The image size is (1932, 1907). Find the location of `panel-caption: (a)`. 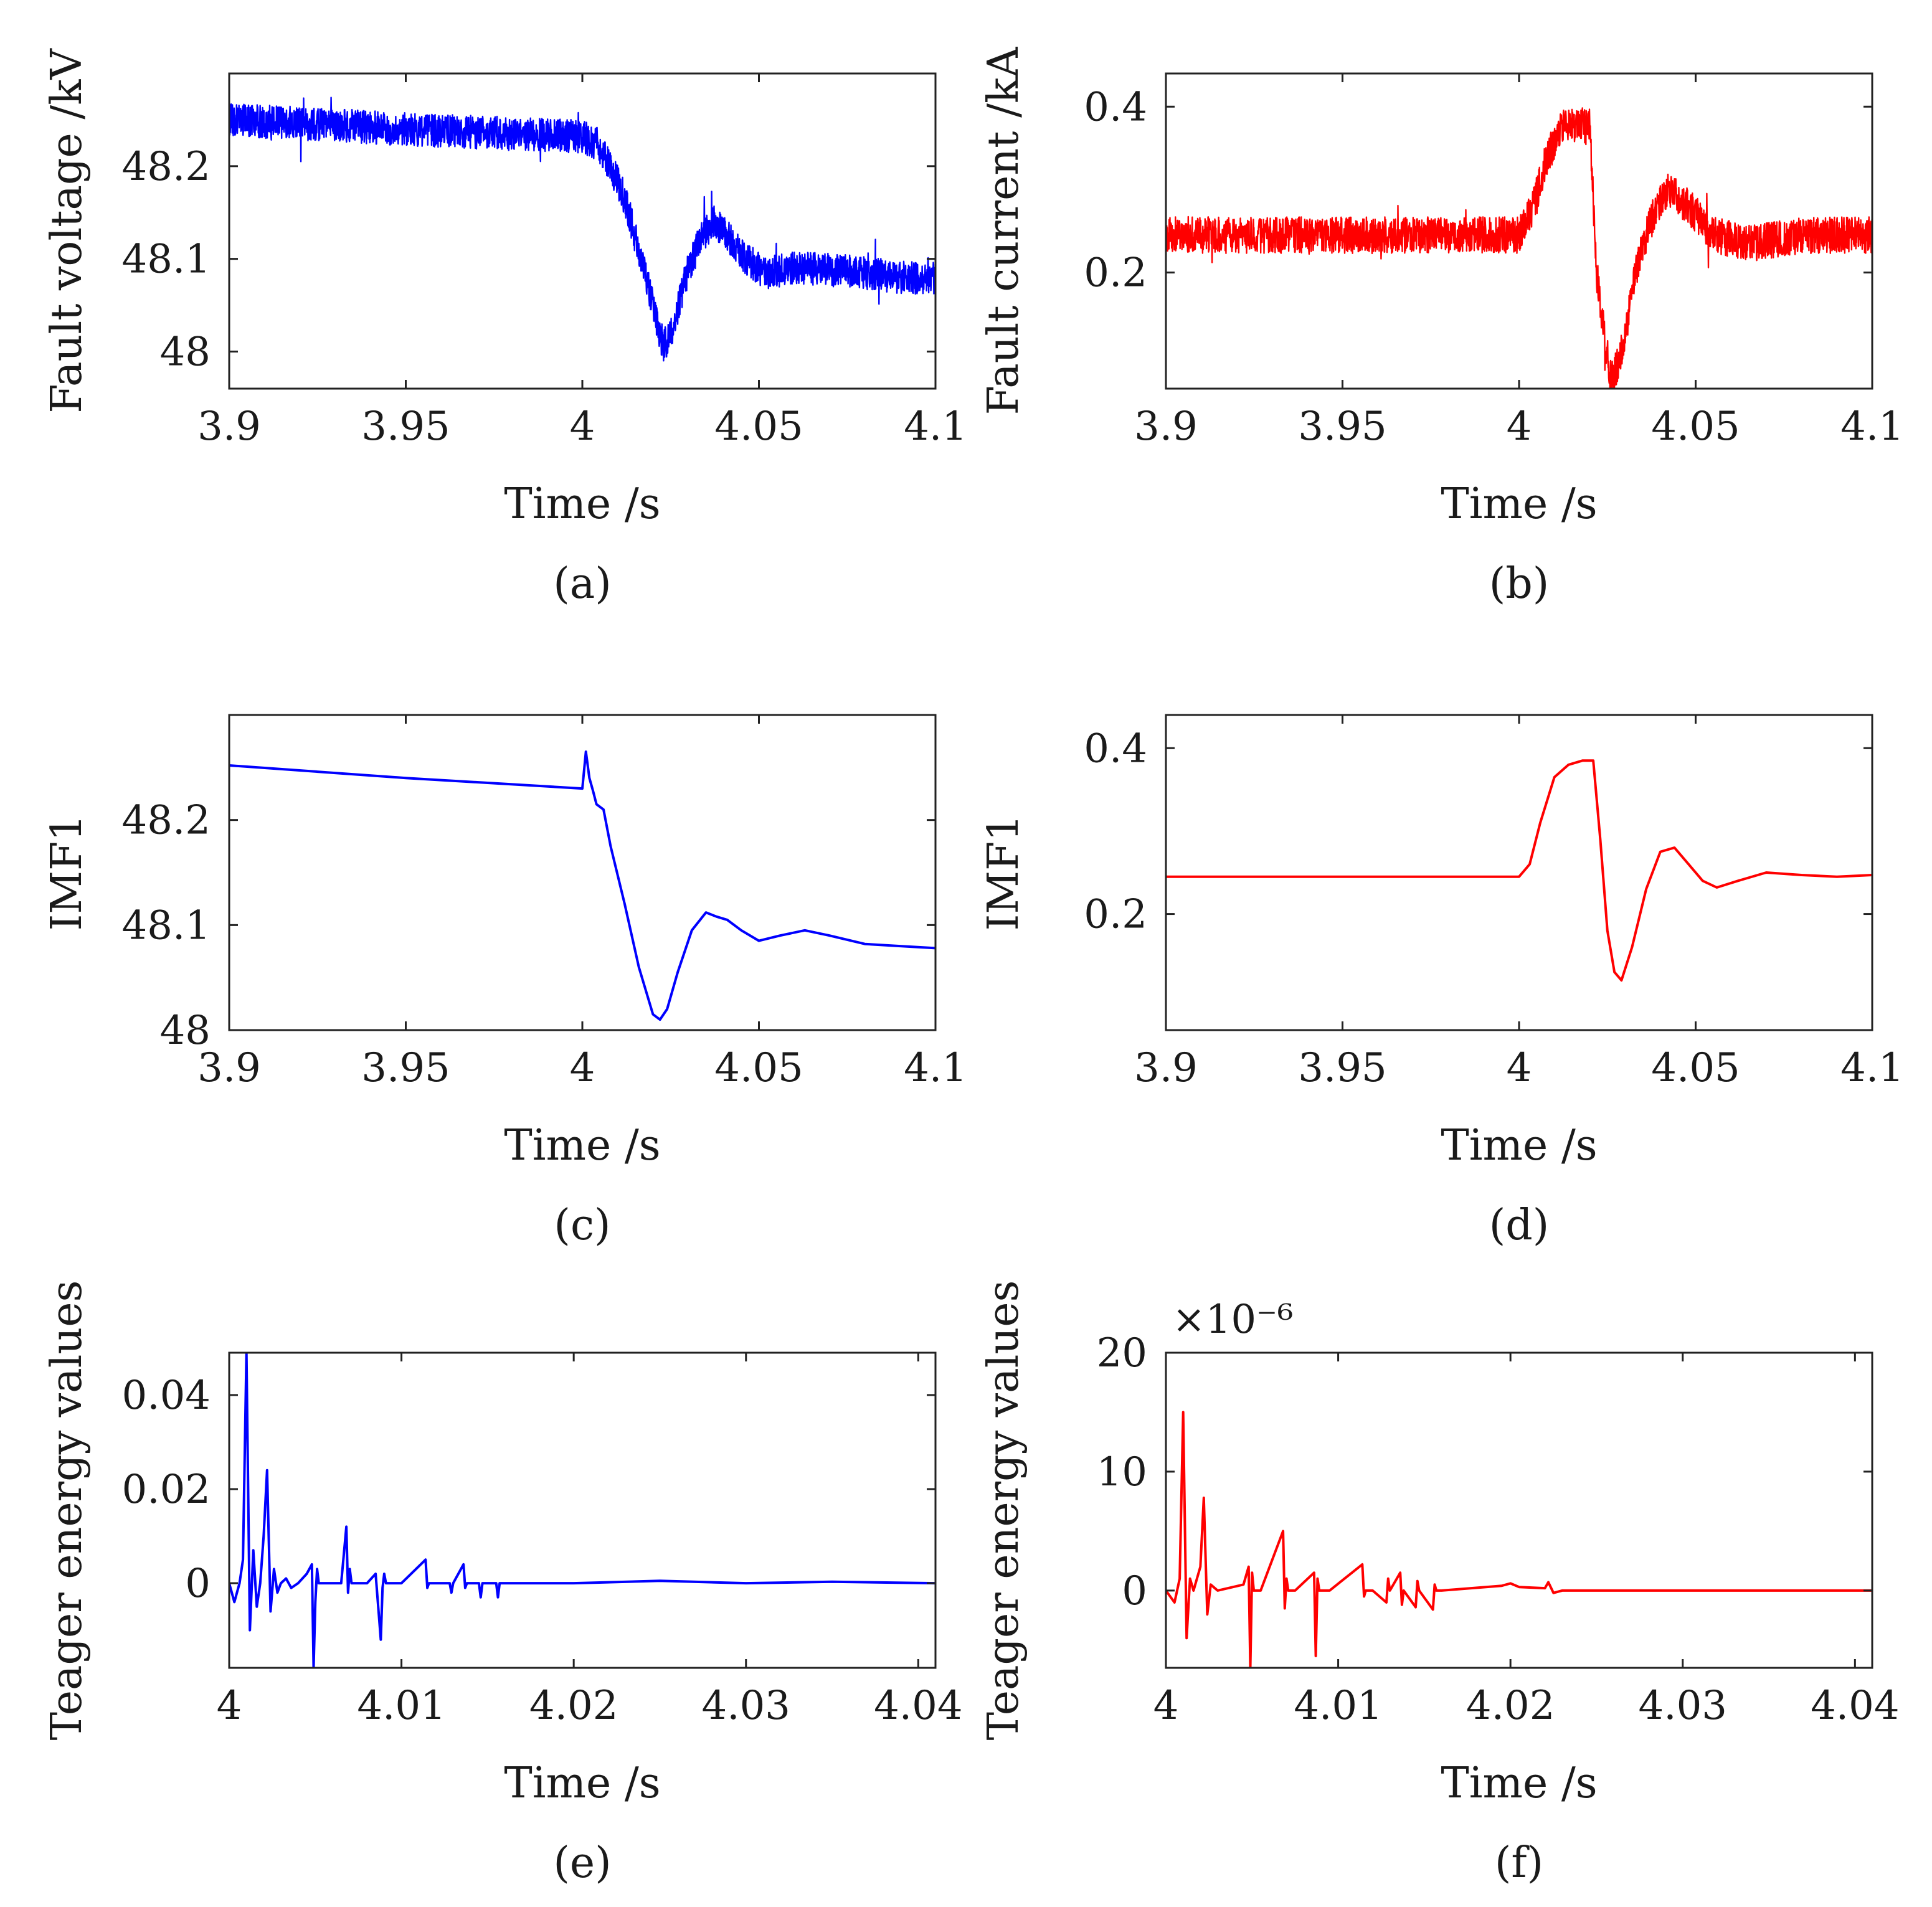

panel-caption: (a) is located at coordinates (583, 583).